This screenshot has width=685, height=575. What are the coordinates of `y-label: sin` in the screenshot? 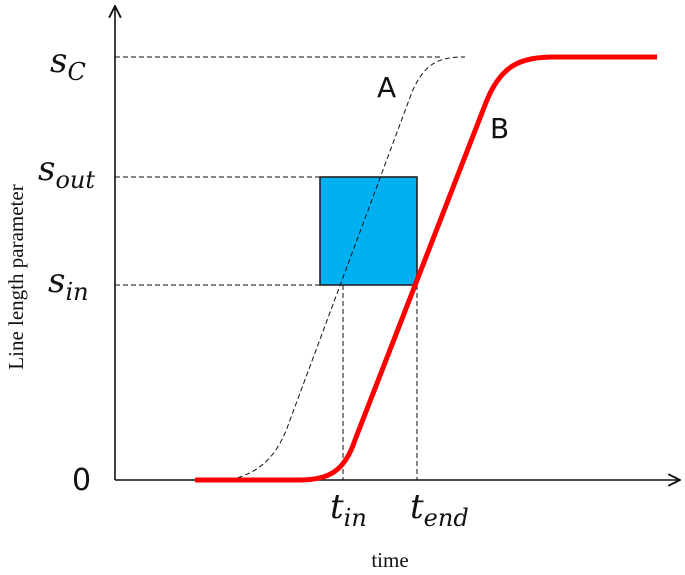 It's located at (68, 283).